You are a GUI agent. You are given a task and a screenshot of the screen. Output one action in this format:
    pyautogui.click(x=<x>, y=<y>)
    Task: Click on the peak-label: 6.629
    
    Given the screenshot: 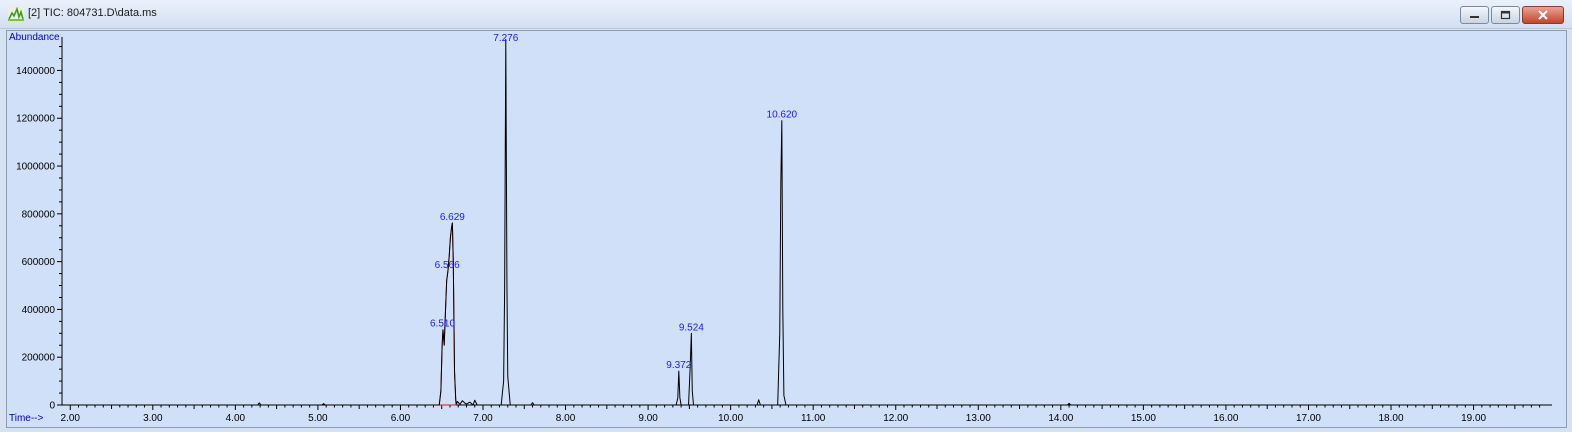 What is the action you would take?
    pyautogui.click(x=452, y=217)
    